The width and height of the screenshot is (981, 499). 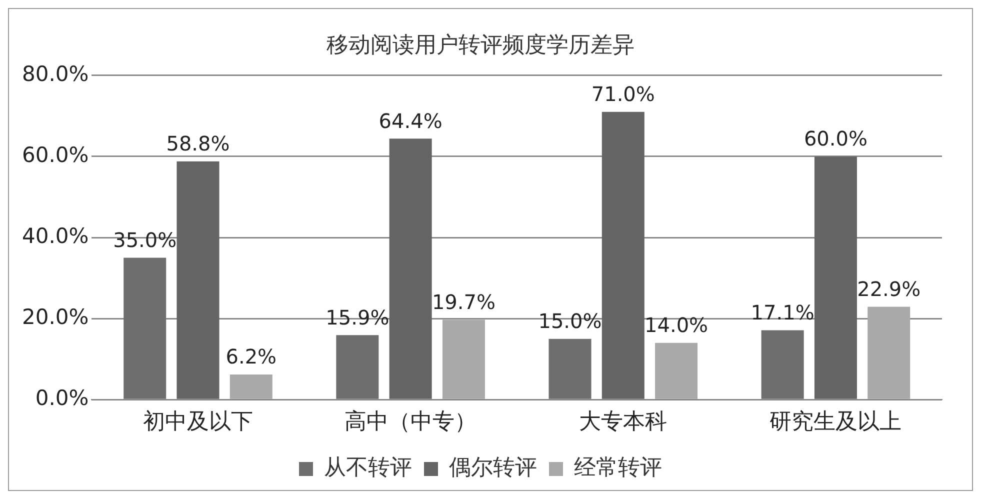 What do you see at coordinates (676, 325) in the screenshot?
I see `data-label: 14.0%` at bounding box center [676, 325].